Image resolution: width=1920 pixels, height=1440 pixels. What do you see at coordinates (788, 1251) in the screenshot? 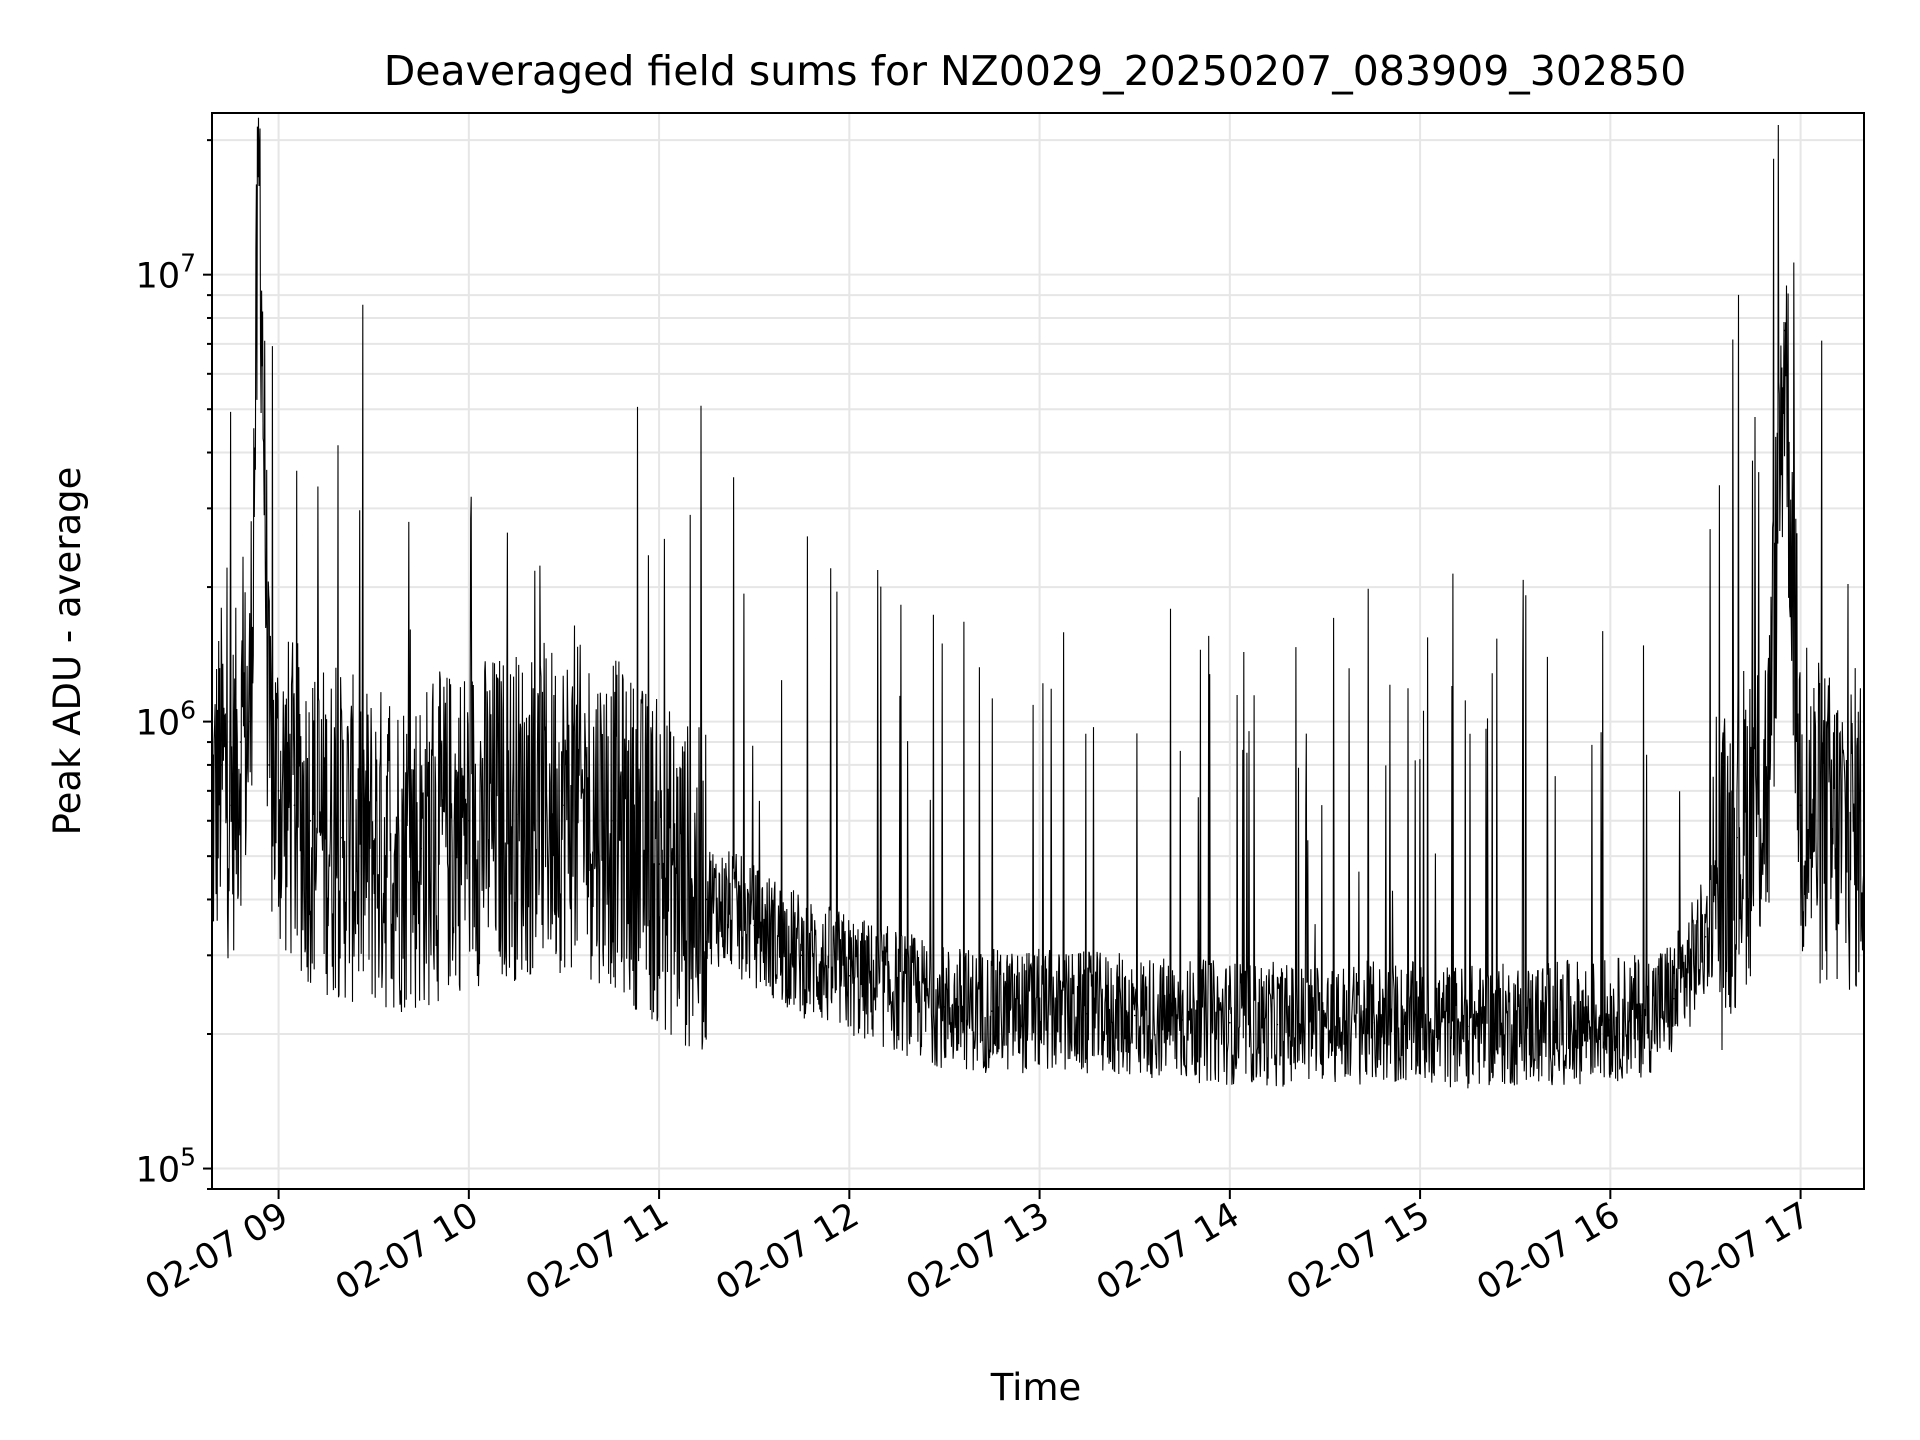
I see `x-tick-label: 02-07 12` at bounding box center [788, 1251].